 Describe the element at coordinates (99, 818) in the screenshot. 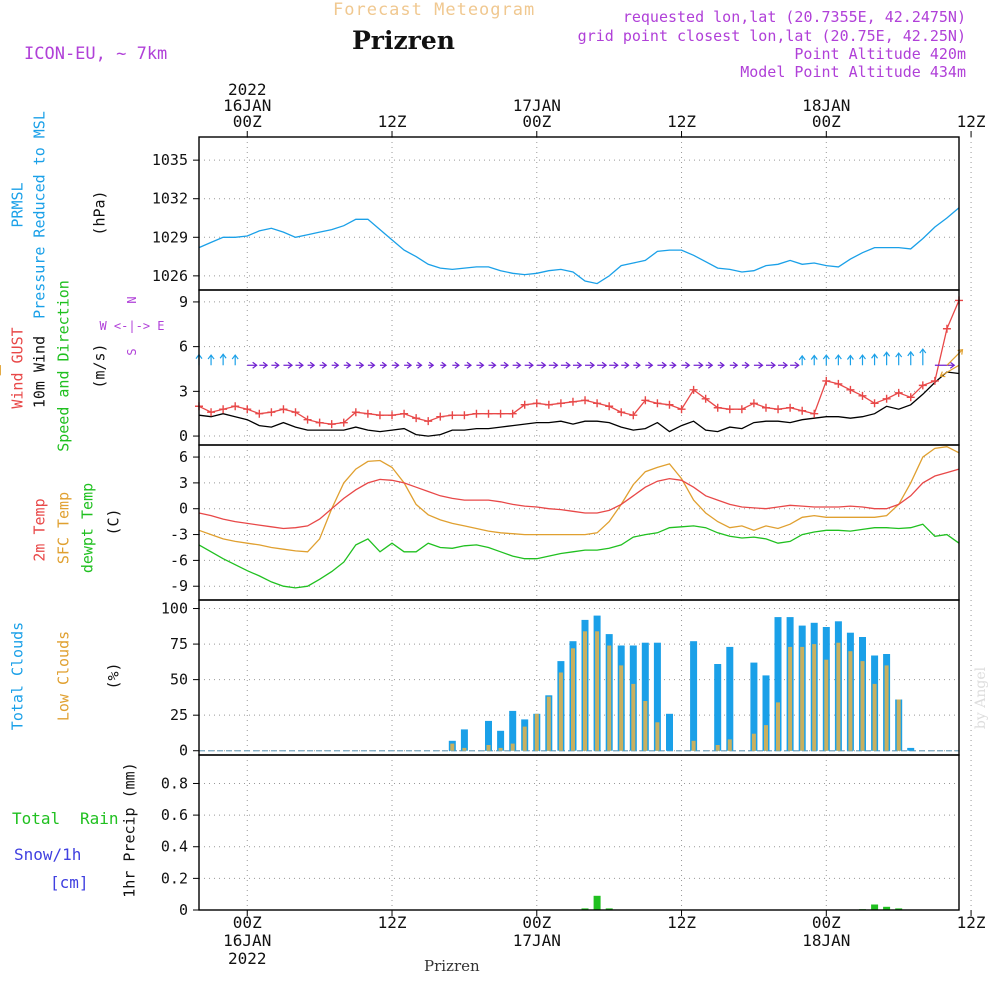

I see `precip-rain-label: Rain` at that location.